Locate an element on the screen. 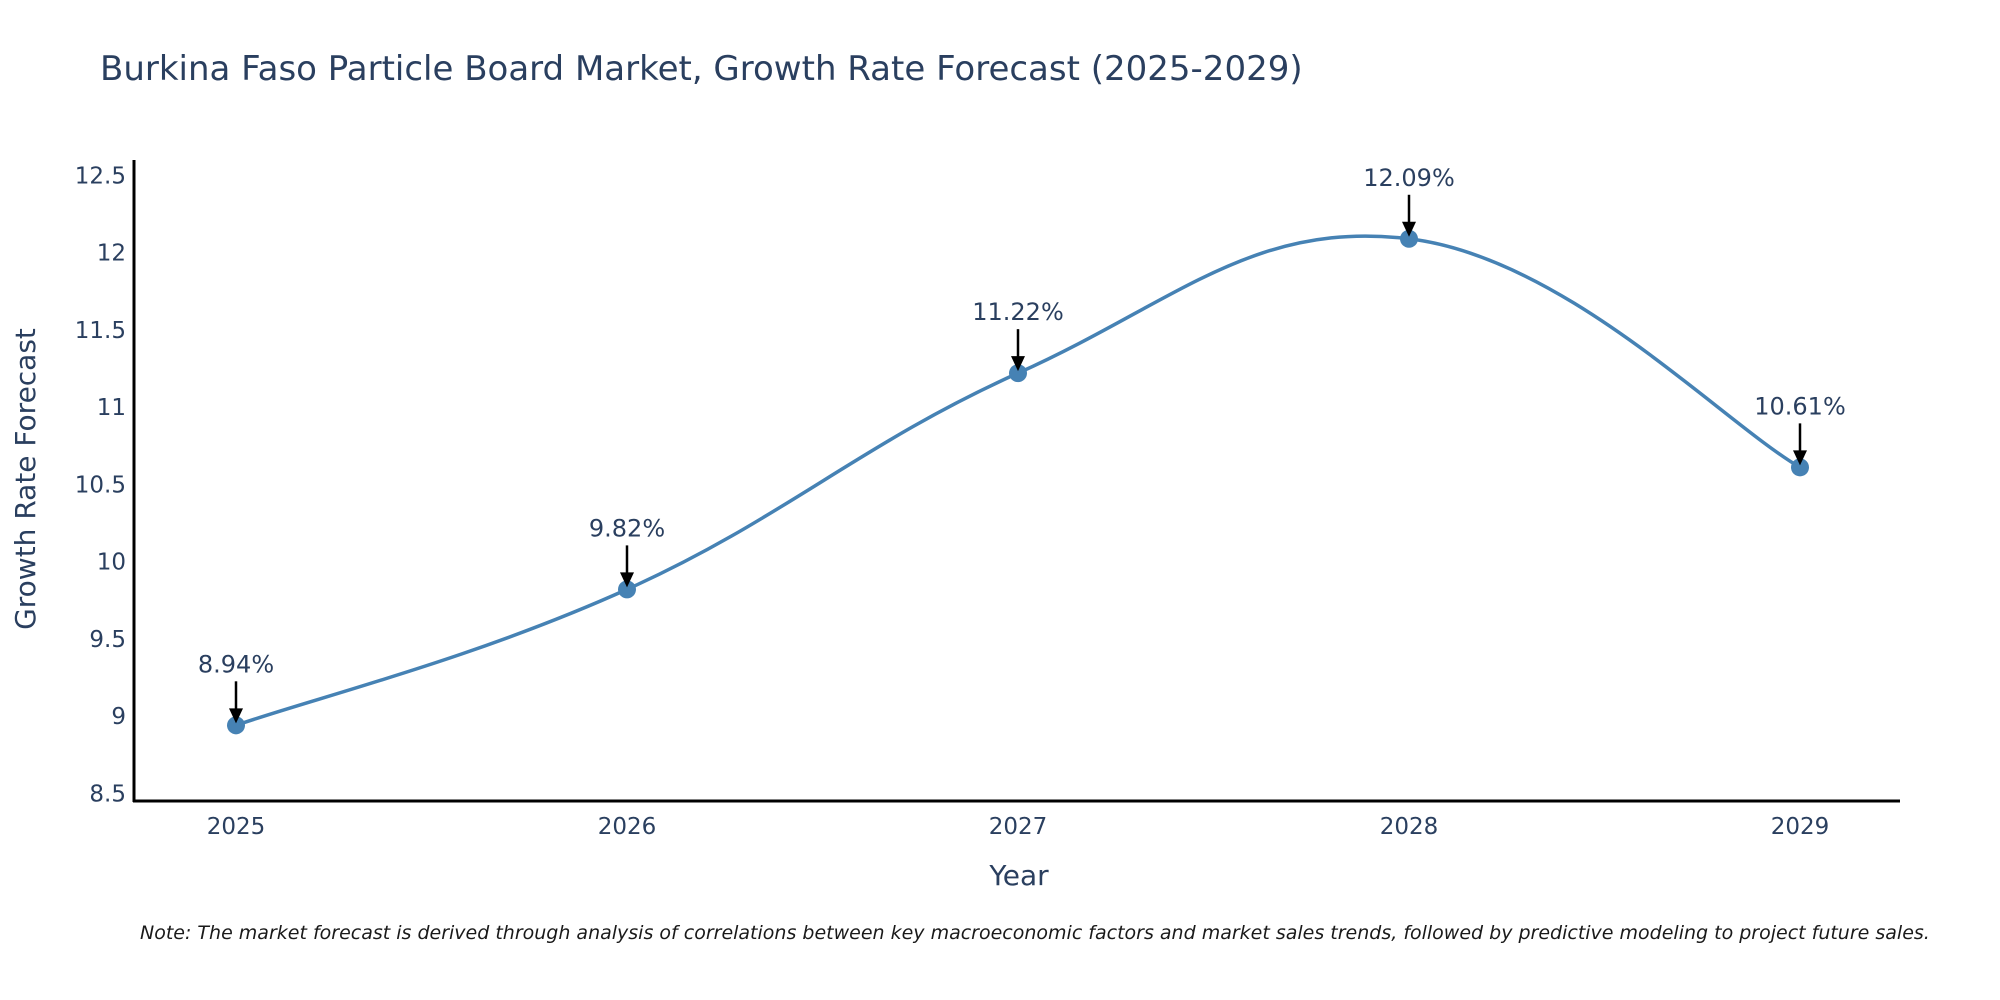 This screenshot has width=2000, height=1000. x-tick-label: 2029 is located at coordinates (1800, 827).